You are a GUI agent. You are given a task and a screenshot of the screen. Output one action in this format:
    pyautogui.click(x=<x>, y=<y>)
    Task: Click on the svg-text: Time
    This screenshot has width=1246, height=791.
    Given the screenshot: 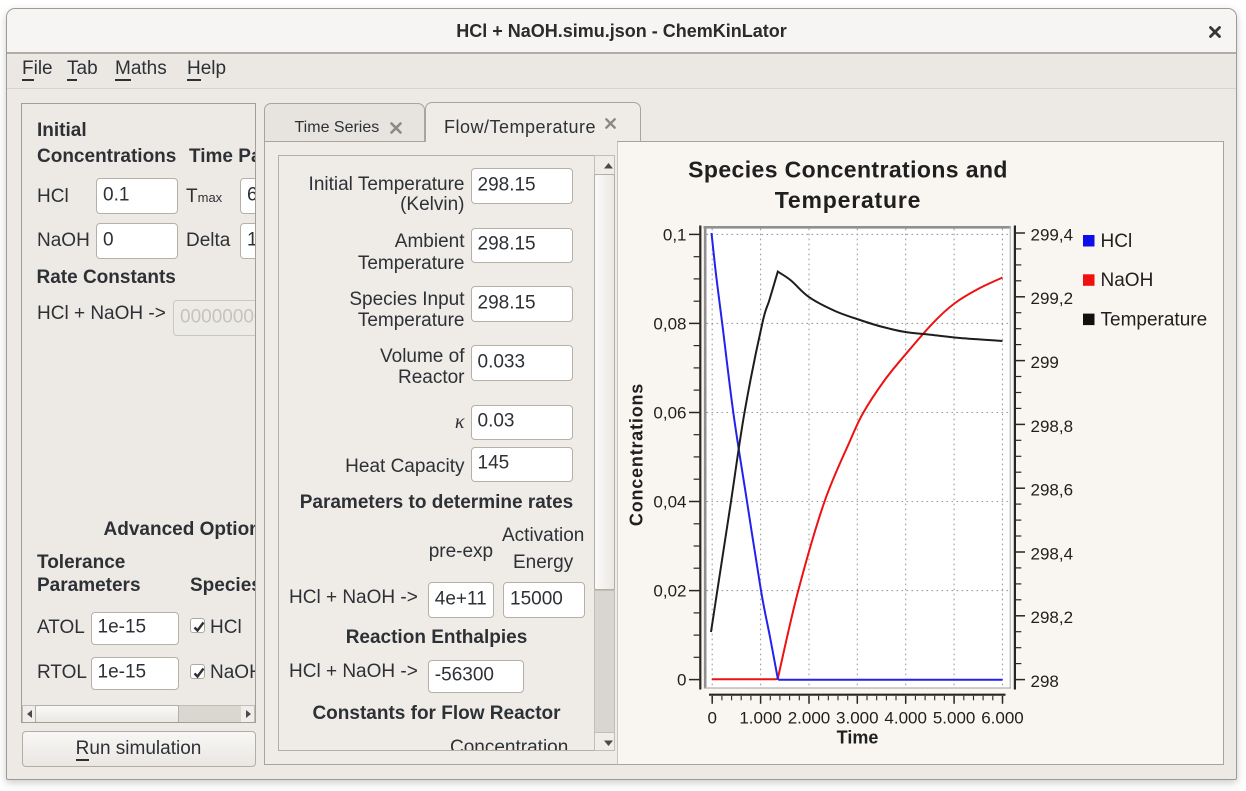 What is the action you would take?
    pyautogui.click(x=858, y=738)
    